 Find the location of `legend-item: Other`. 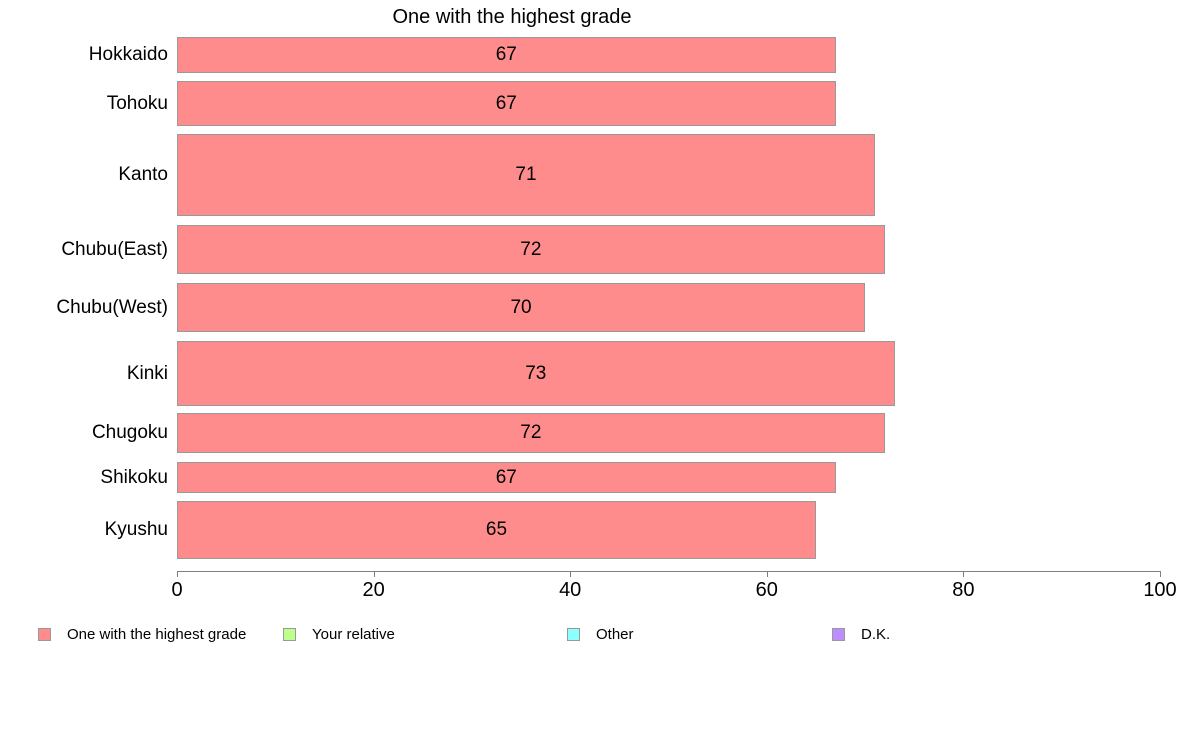

legend-item: Other is located at coordinates (600, 634).